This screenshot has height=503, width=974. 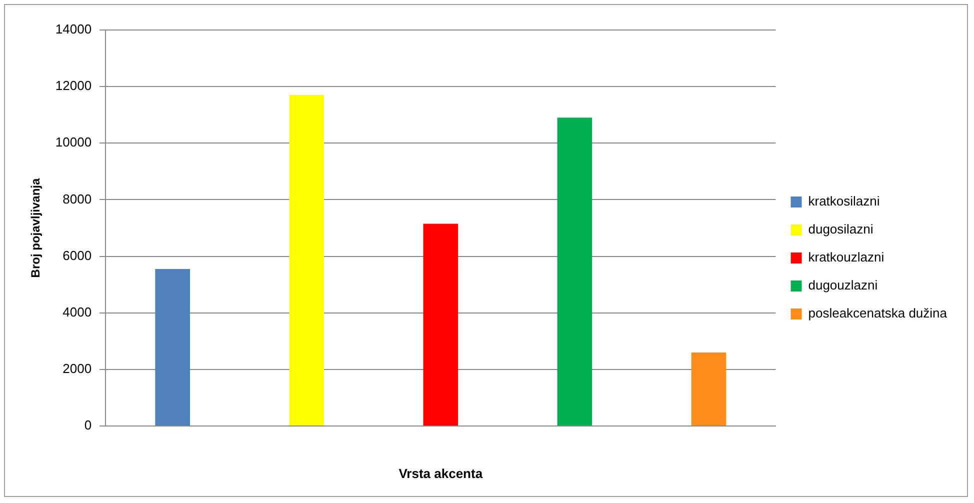 I want to click on y-tick-label: 4000, so click(x=77, y=312).